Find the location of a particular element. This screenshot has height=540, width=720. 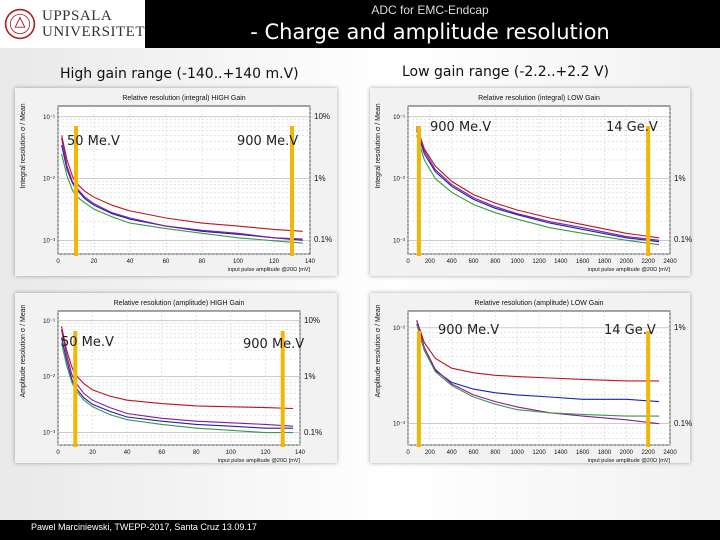

x-tick-label: 2400 is located at coordinates (670, 262).